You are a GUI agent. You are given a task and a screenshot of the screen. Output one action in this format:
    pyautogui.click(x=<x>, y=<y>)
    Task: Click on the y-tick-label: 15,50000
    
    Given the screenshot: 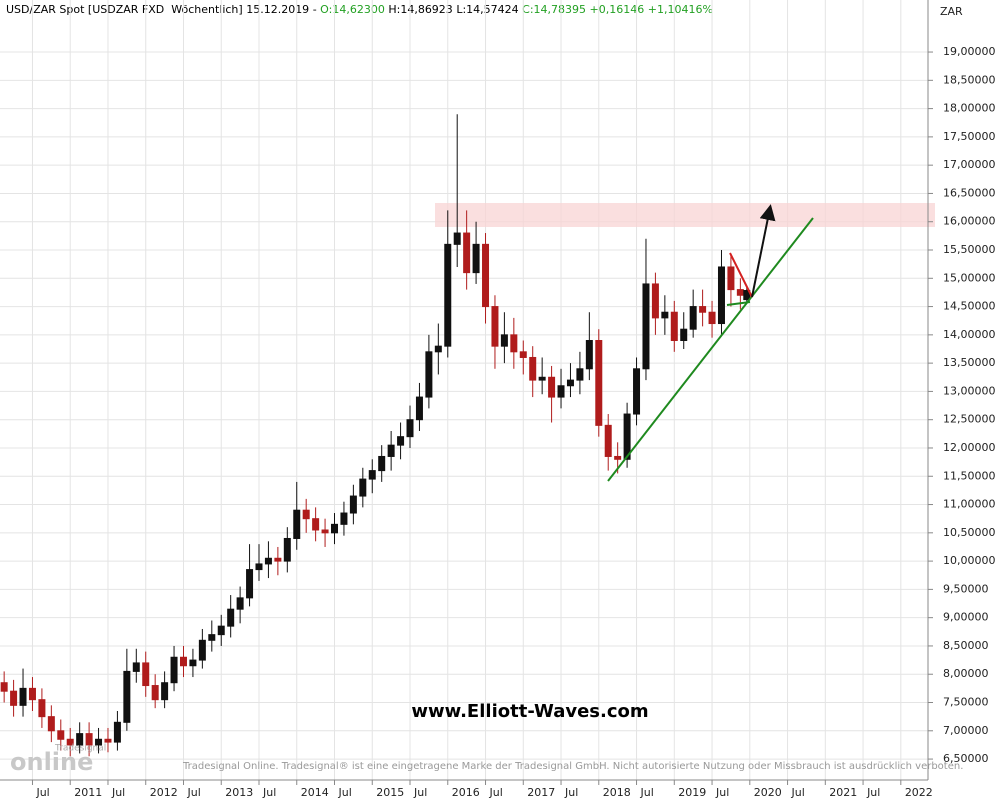 What is the action you would take?
    pyautogui.click(x=969, y=249)
    